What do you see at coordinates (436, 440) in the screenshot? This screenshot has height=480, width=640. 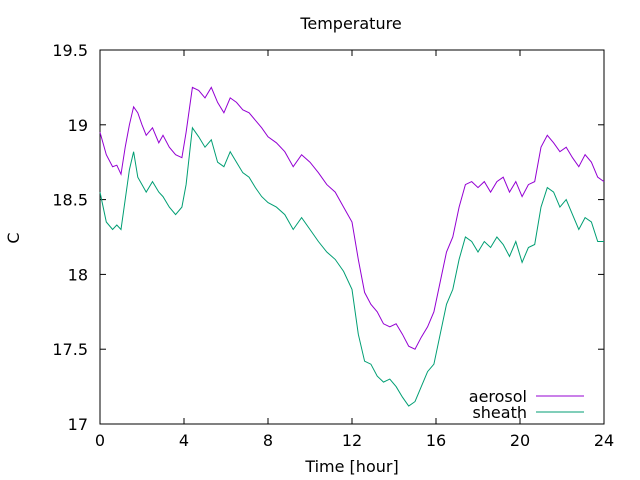 I see `x-tick-label: 16` at bounding box center [436, 440].